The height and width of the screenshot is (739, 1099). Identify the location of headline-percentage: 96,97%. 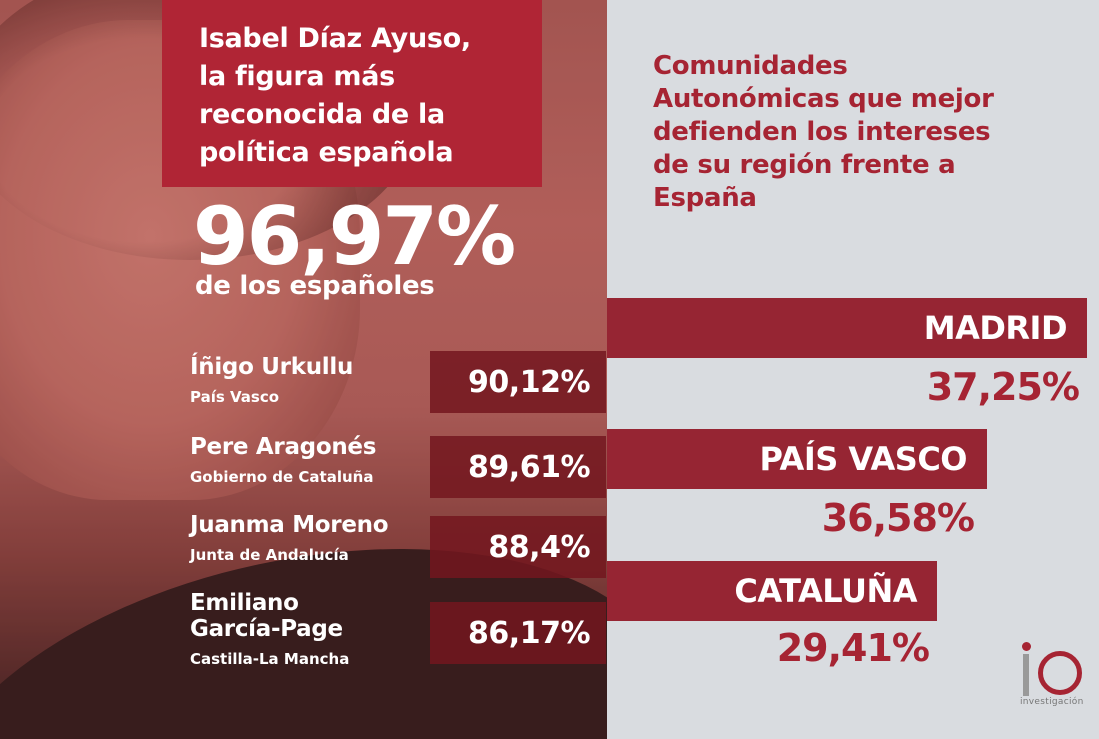
(354, 236).